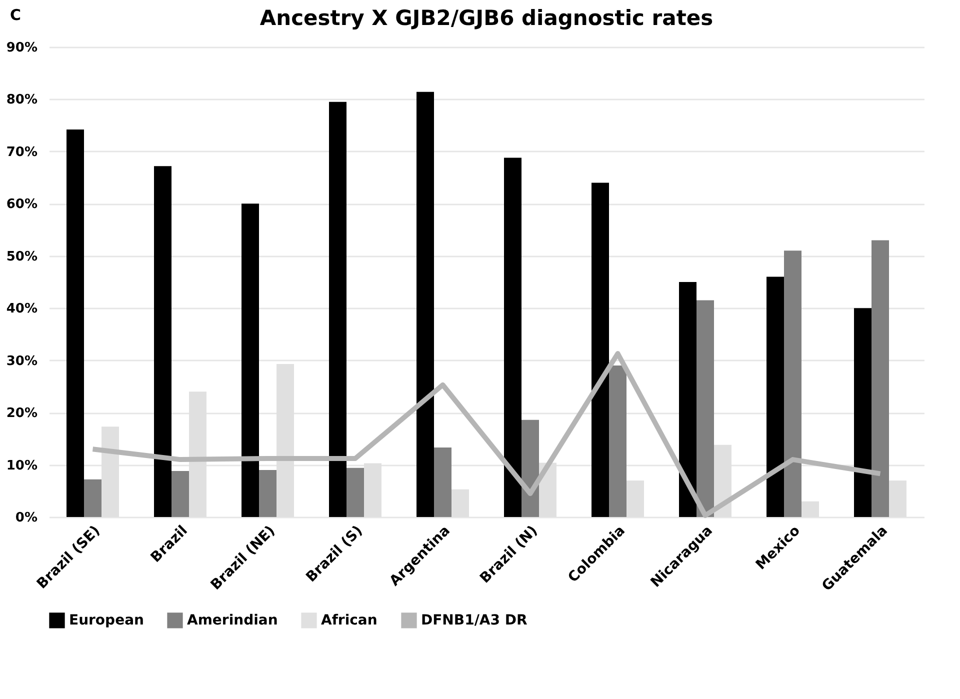 The height and width of the screenshot is (699, 960). I want to click on y-tick-label: 0%, so click(26, 518).